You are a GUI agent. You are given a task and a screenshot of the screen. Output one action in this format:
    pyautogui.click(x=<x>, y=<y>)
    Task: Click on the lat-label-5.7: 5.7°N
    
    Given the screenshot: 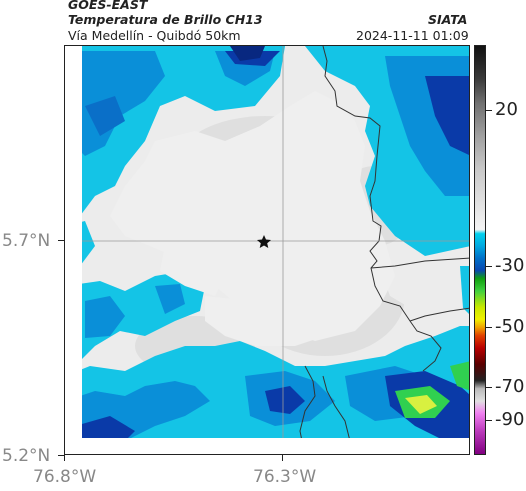 What is the action you would take?
    pyautogui.click(x=26, y=241)
    